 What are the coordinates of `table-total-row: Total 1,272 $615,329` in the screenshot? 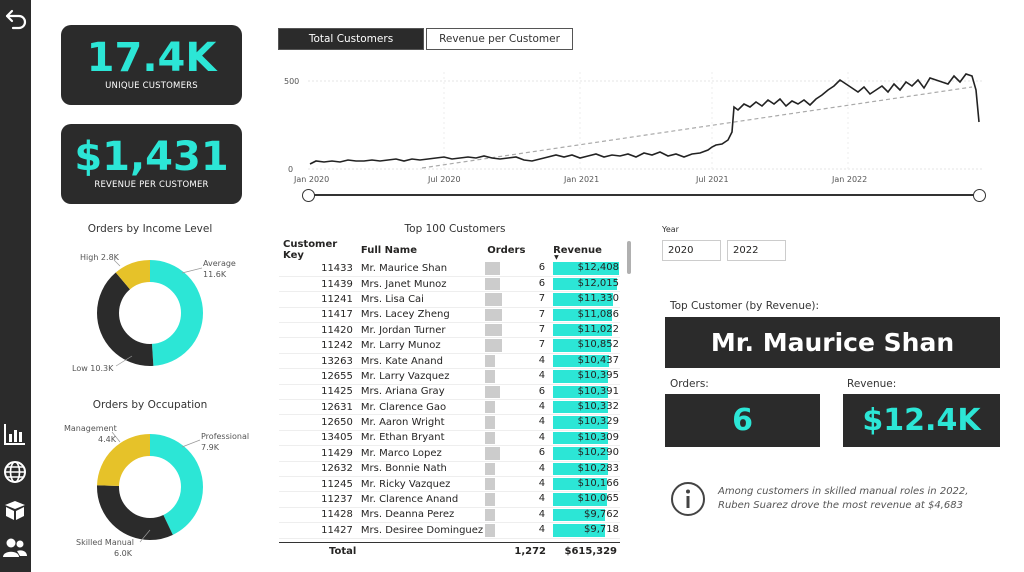 It's located at (449, 551).